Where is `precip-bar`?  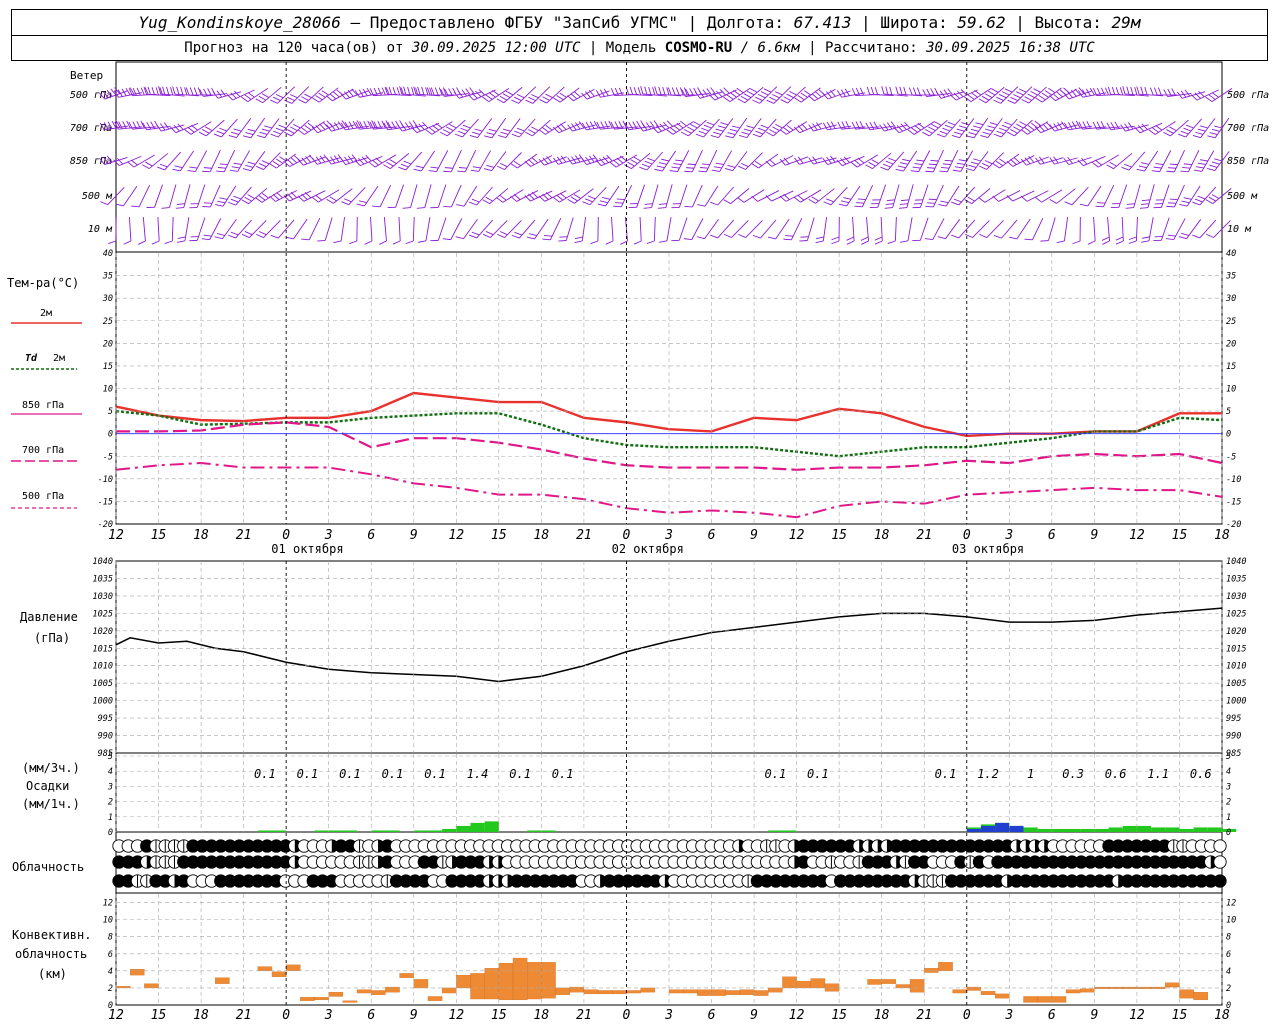
precip-bar is located at coordinates (1030, 829).